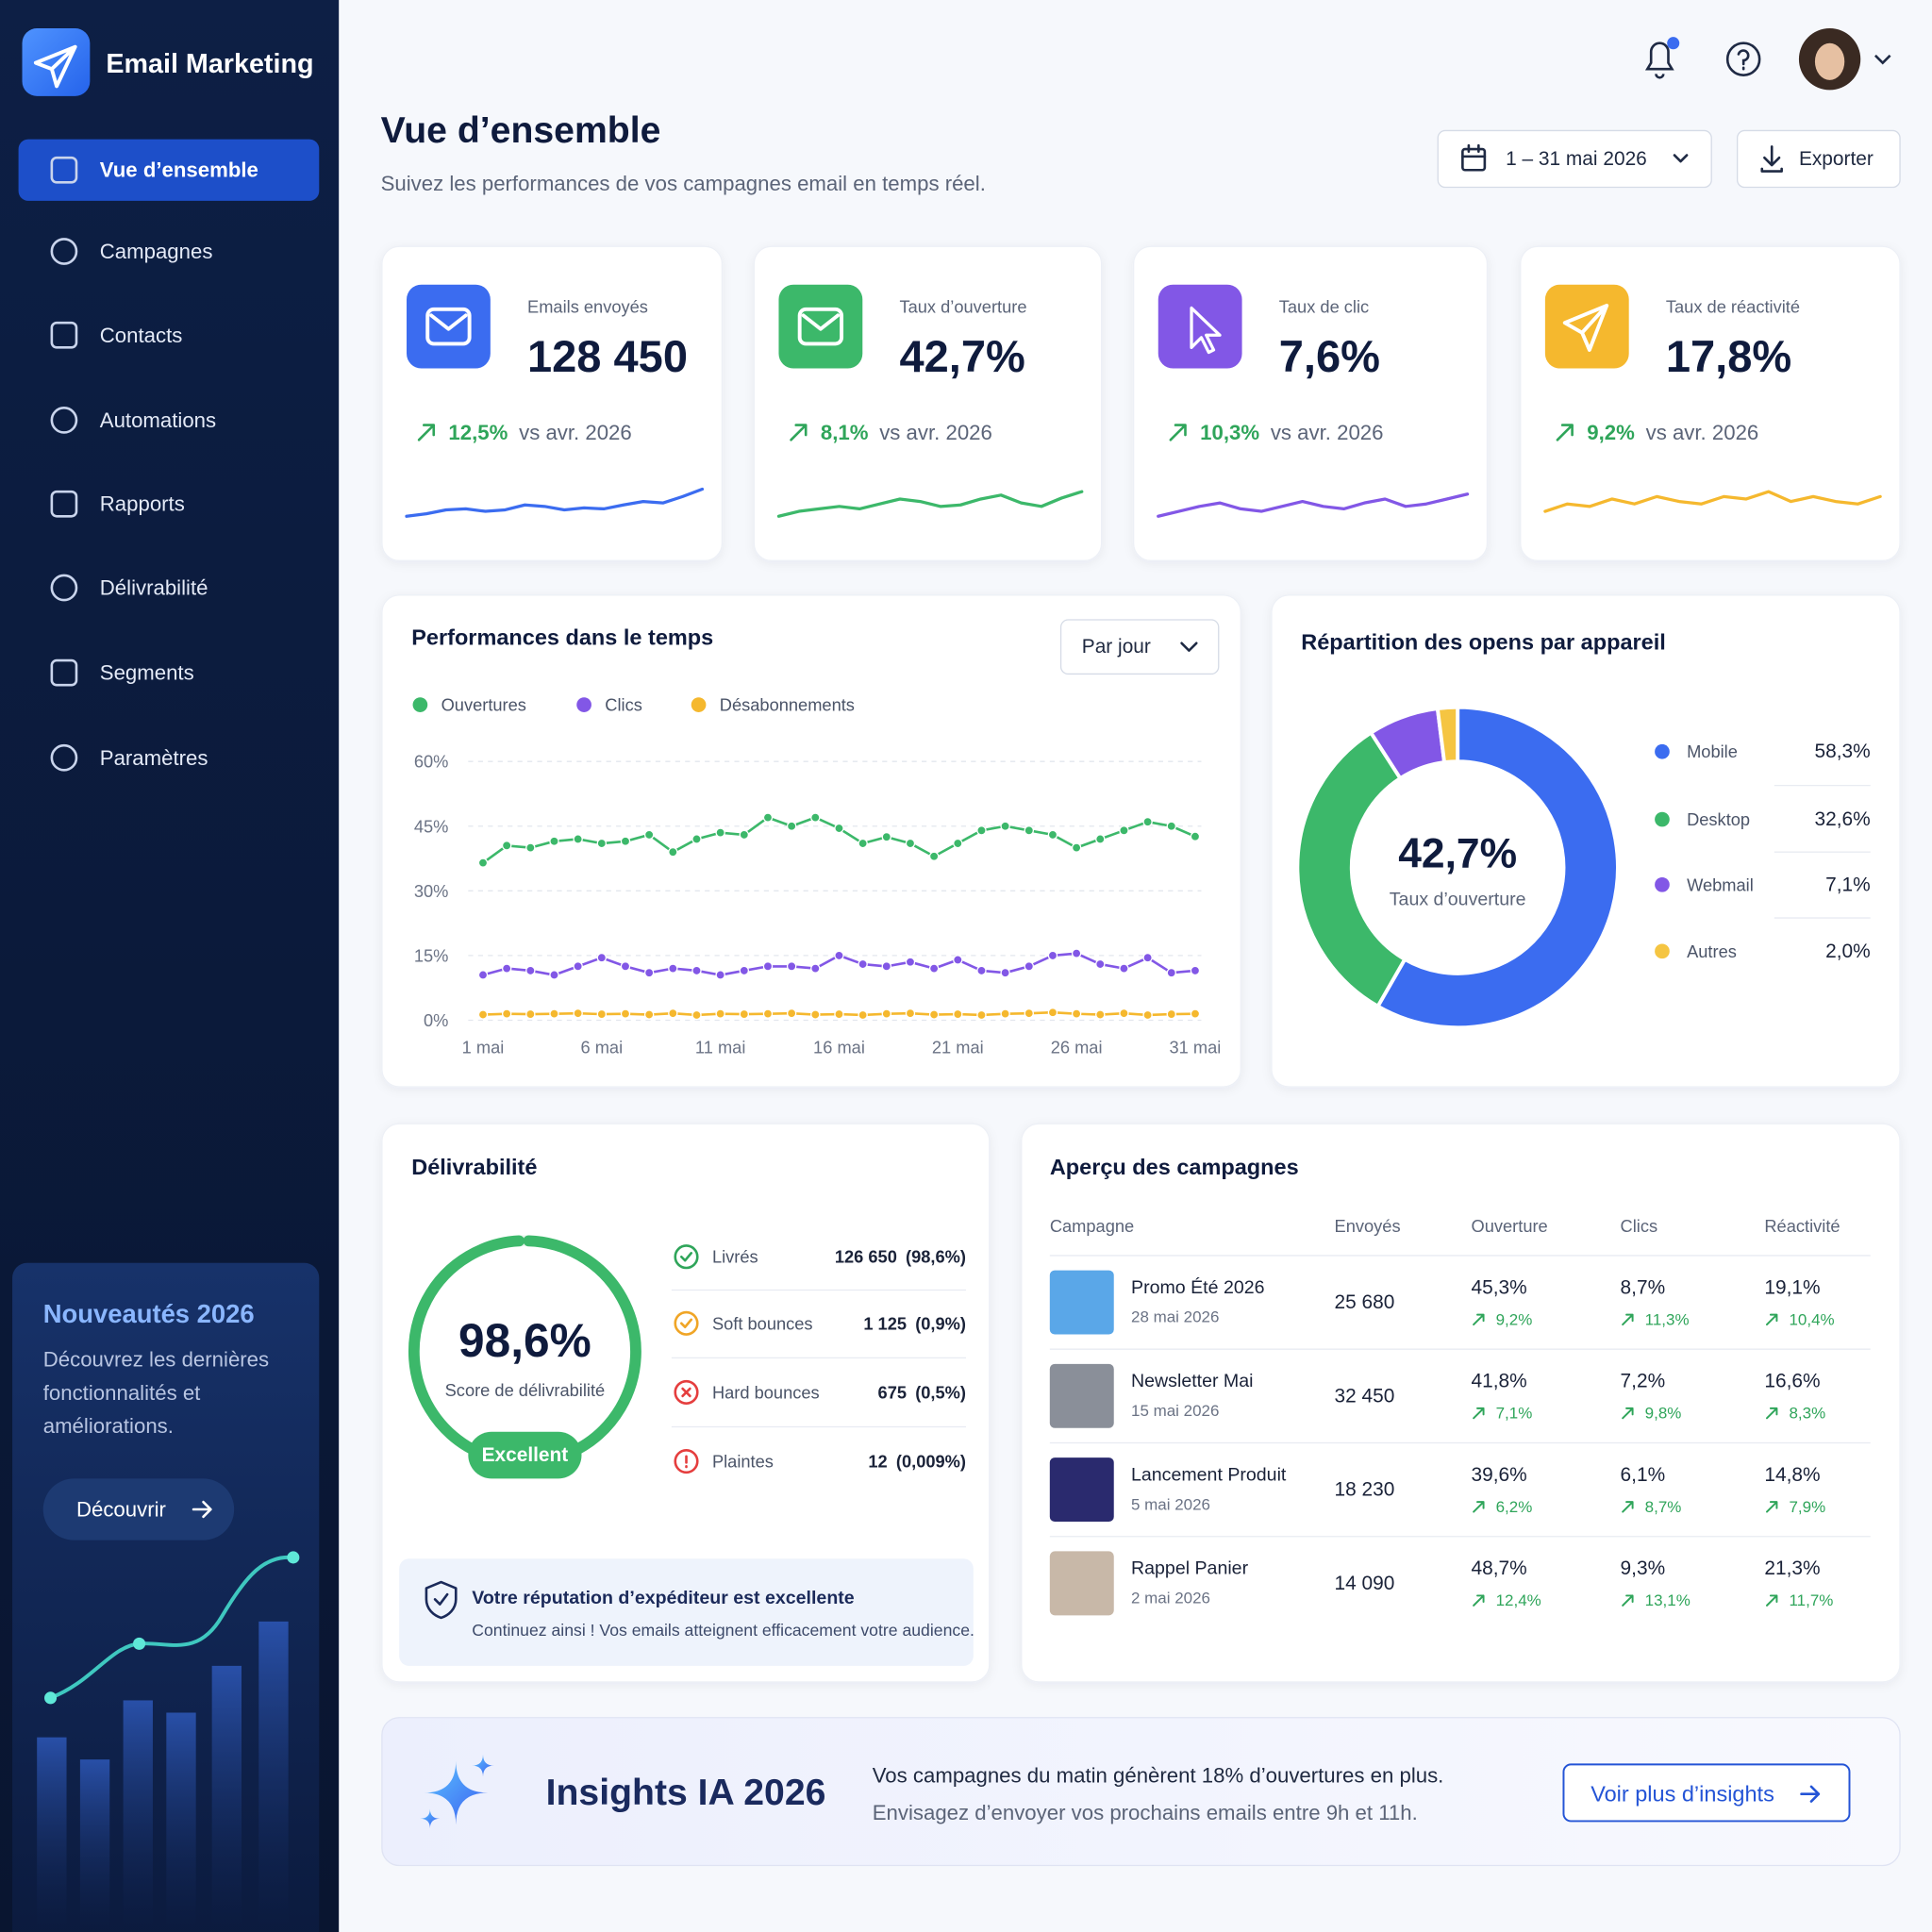 The image size is (1932, 1932). I want to click on bell-icon, so click(1659, 60).